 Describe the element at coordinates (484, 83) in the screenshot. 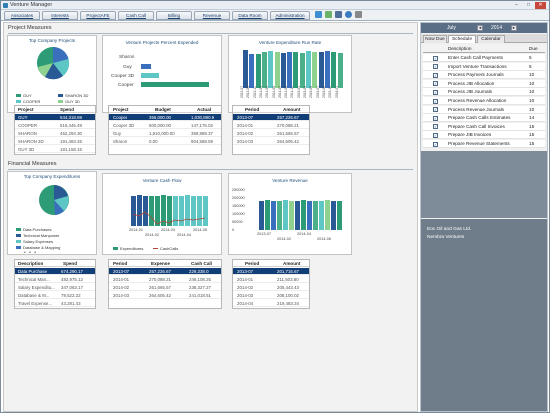

I see `task-row: ✓ Process JIB Allocation 10` at that location.